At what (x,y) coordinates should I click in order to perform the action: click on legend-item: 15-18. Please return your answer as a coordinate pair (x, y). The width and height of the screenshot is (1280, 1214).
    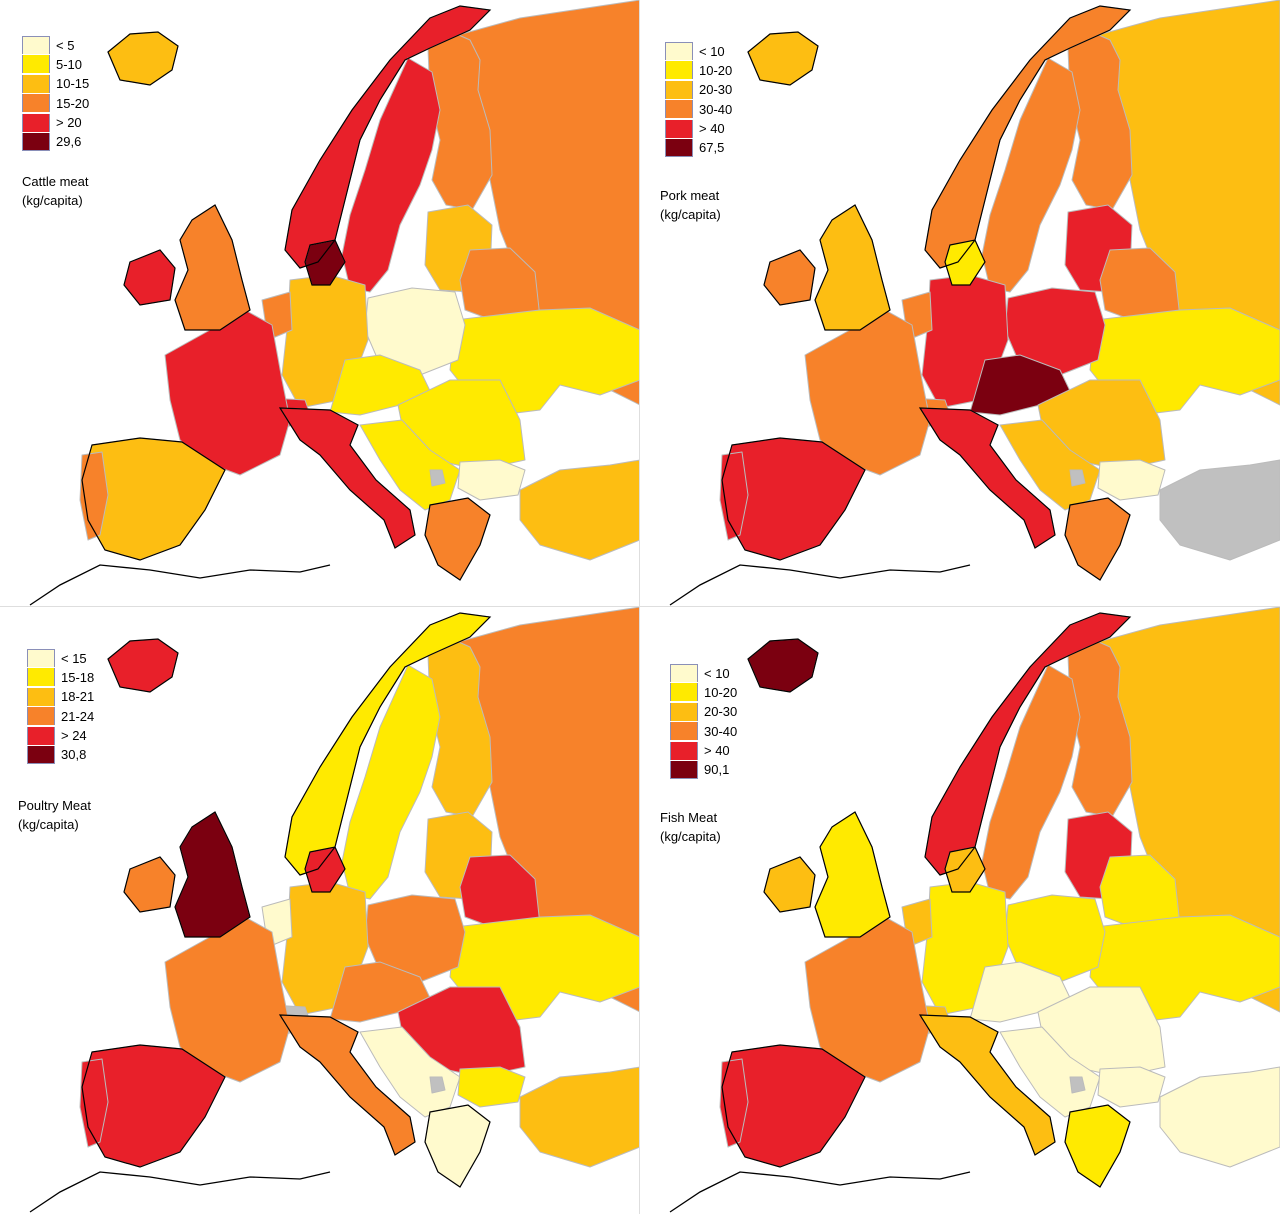
    Looking at the image, I should click on (61, 677).